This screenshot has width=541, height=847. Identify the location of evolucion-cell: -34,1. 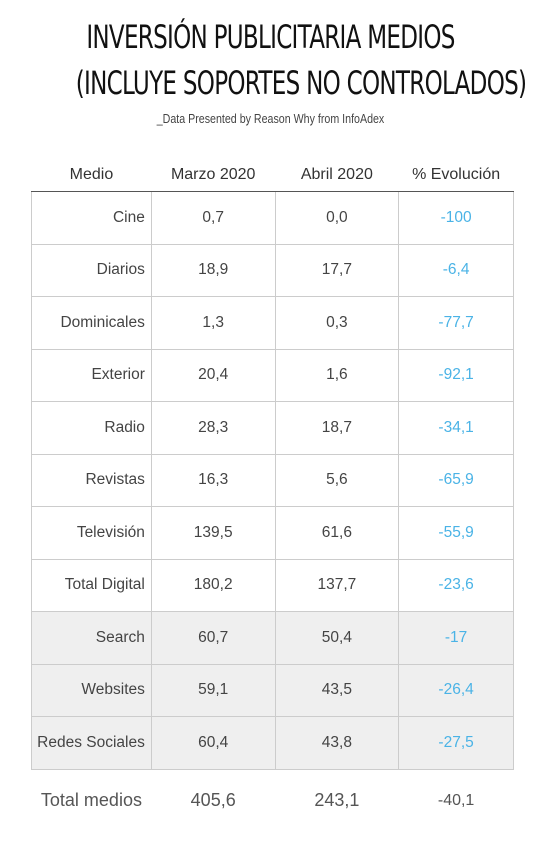
(456, 428).